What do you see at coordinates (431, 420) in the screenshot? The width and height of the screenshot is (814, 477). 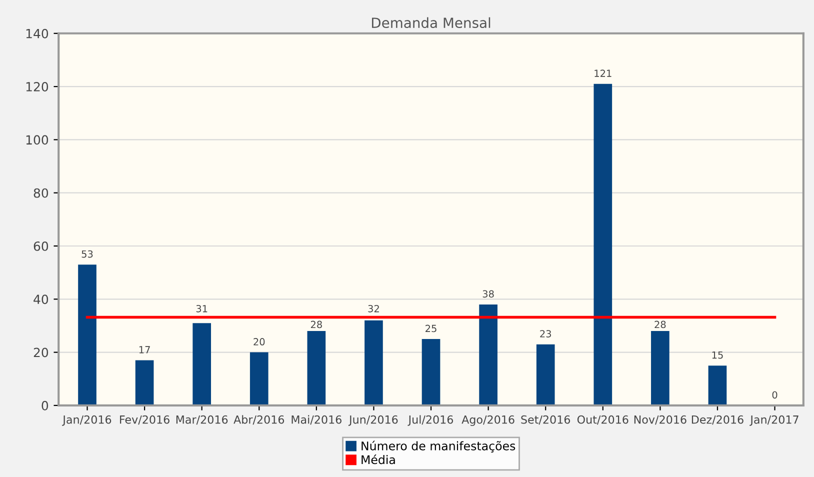 I see `x-tick-label: Jul/2016` at bounding box center [431, 420].